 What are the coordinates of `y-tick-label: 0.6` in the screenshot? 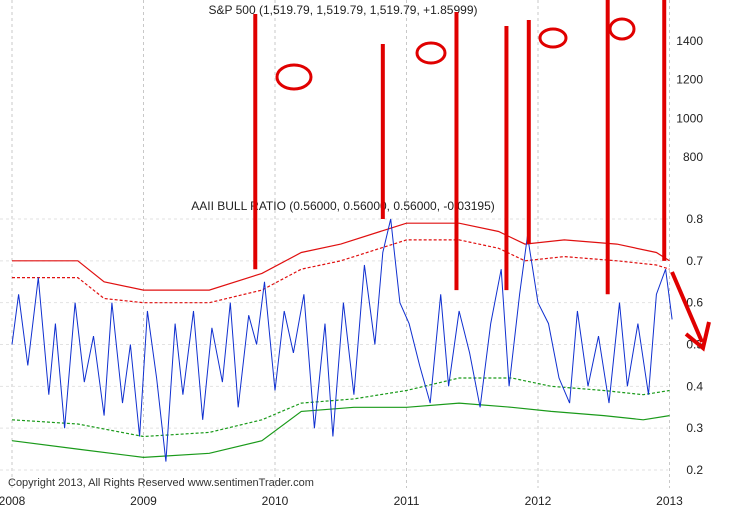 It's located at (694, 303).